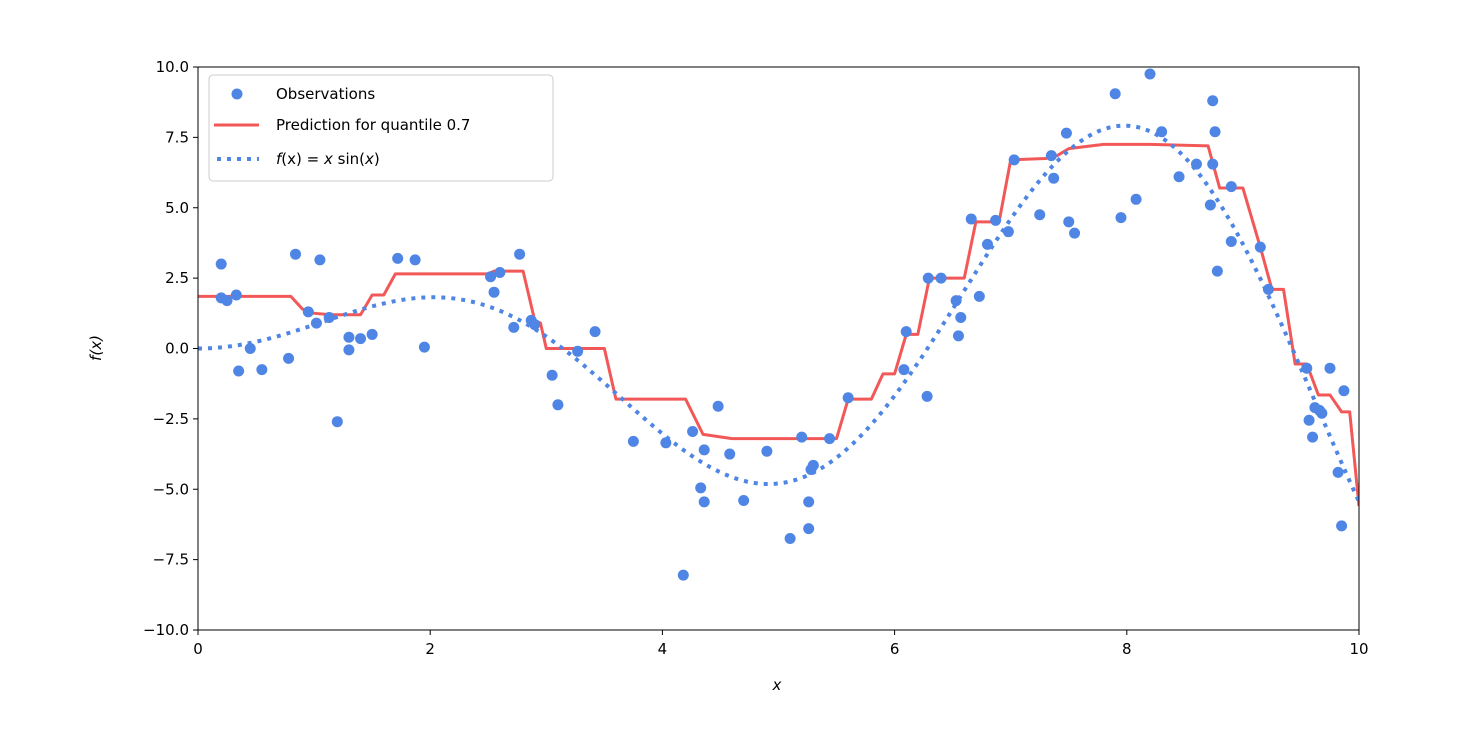 The image size is (1468, 742). Describe the element at coordinates (198, 649) in the screenshot. I see `x-tick-label: 0` at that location.